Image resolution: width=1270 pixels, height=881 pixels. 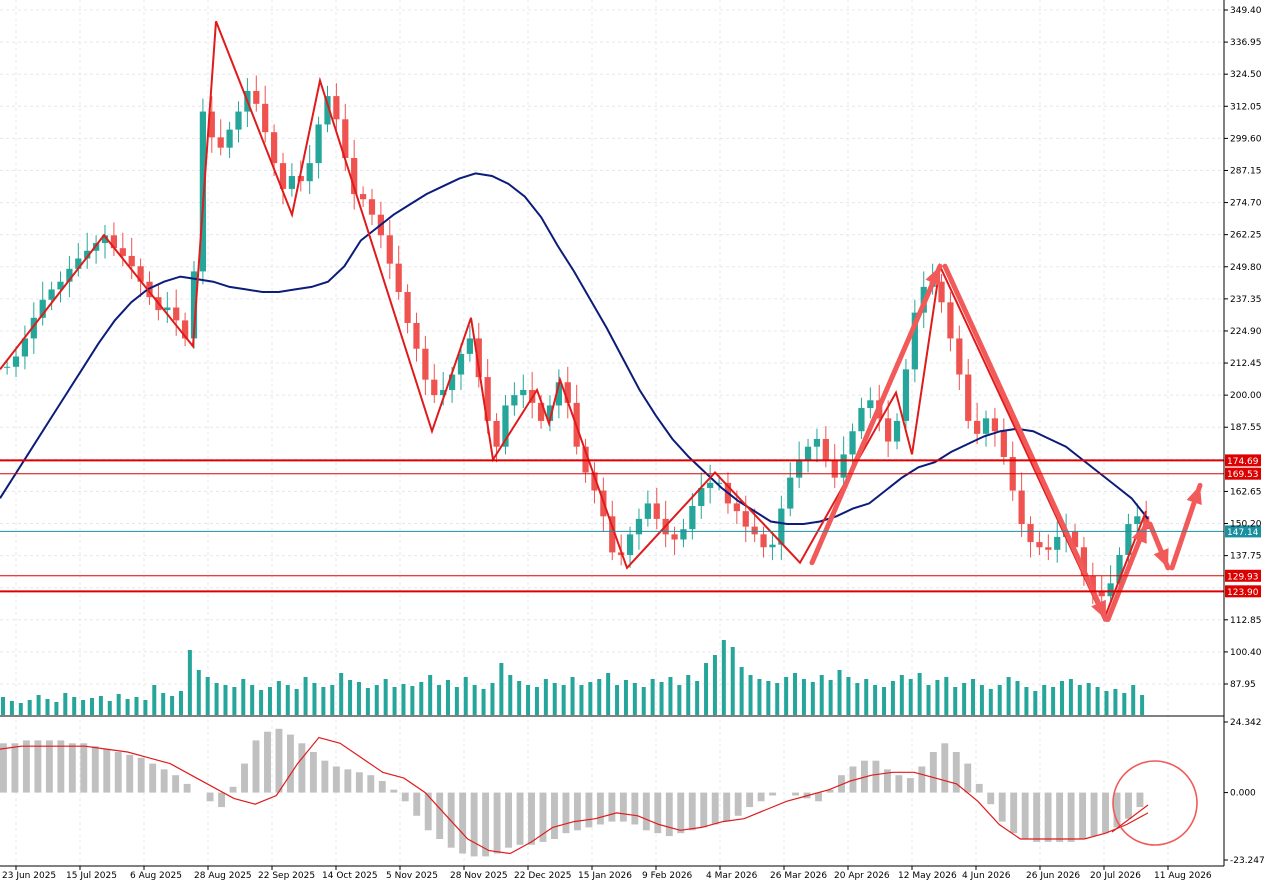 What do you see at coordinates (1246, 557) in the screenshot?
I see `price-tick-label: 137.75` at bounding box center [1246, 557].